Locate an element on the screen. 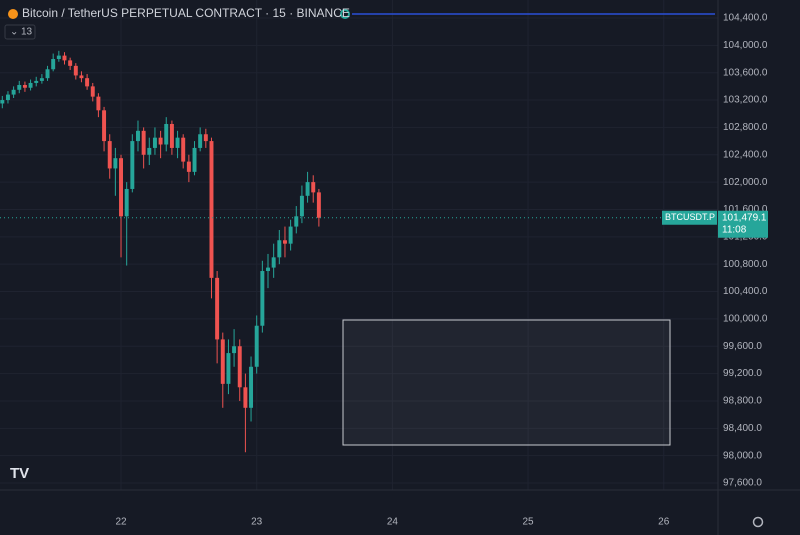 The height and width of the screenshot is (535, 800). symbol-tag-box is located at coordinates (689, 217).